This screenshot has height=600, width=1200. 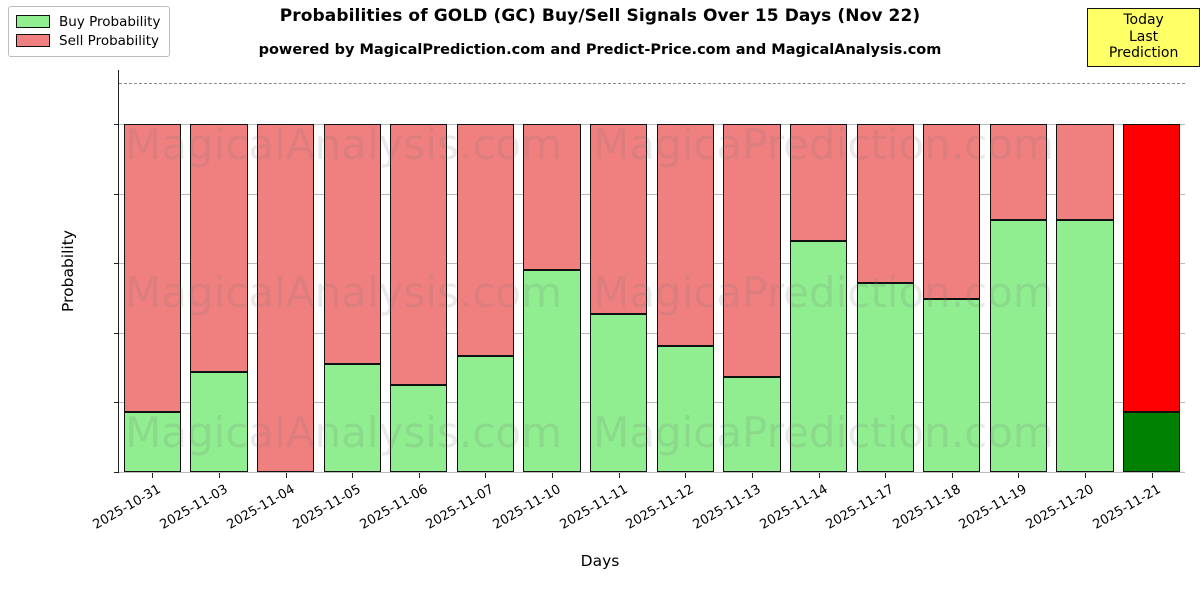 I want to click on legend: Buy Probability Sell Probability, so click(x=89, y=31).